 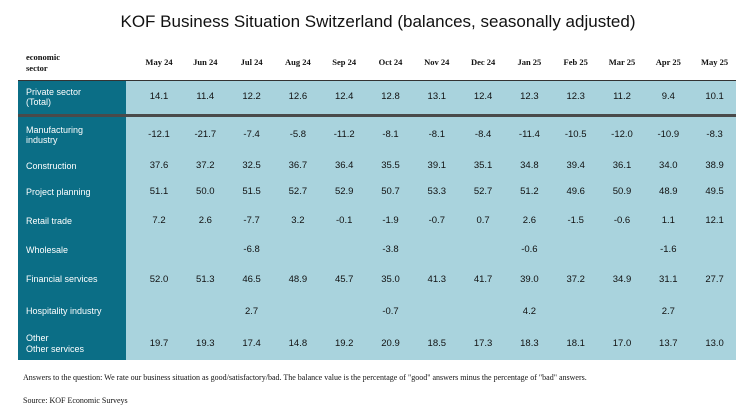 What do you see at coordinates (49, 220) in the screenshot?
I see `row-label: Retail trade` at bounding box center [49, 220].